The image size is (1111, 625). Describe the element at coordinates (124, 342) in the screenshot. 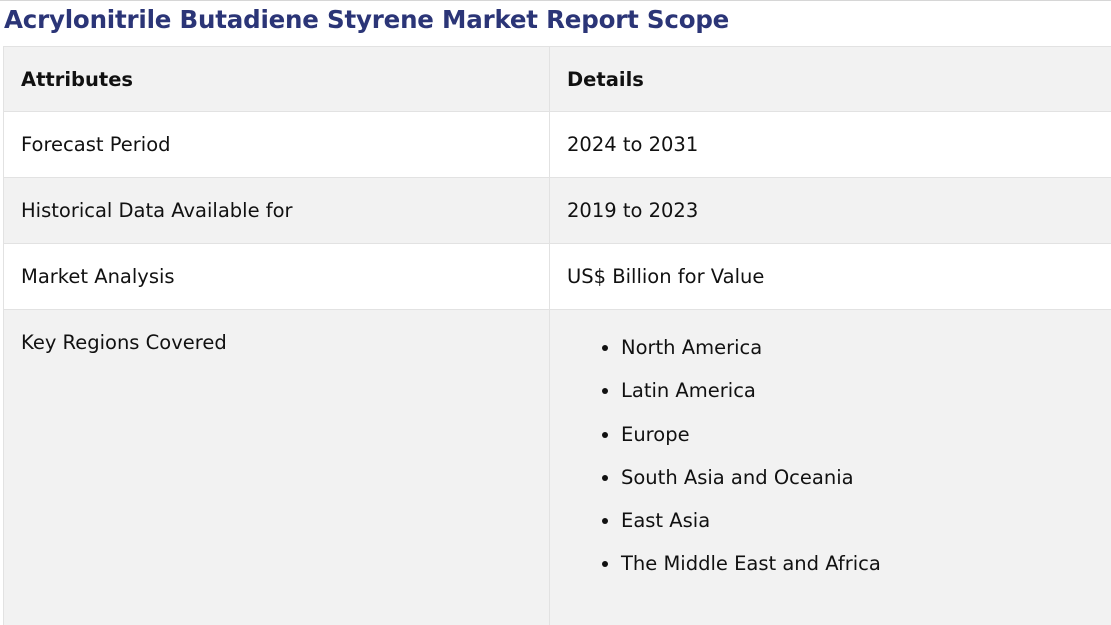

I see `regions-label: Key Regions Covered` at that location.